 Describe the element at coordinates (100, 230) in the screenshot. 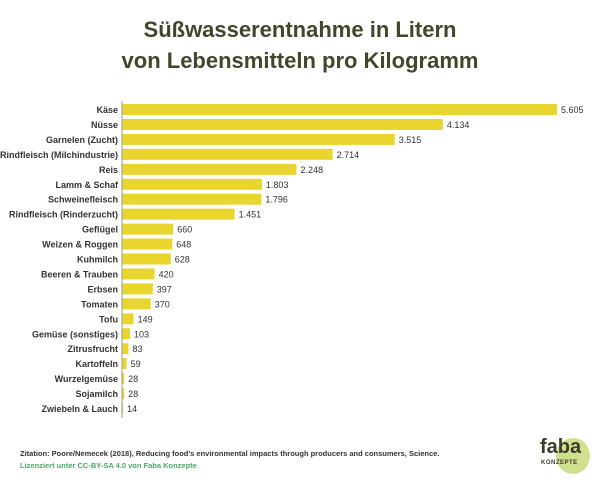

I see `category-label: Geflügel` at that location.